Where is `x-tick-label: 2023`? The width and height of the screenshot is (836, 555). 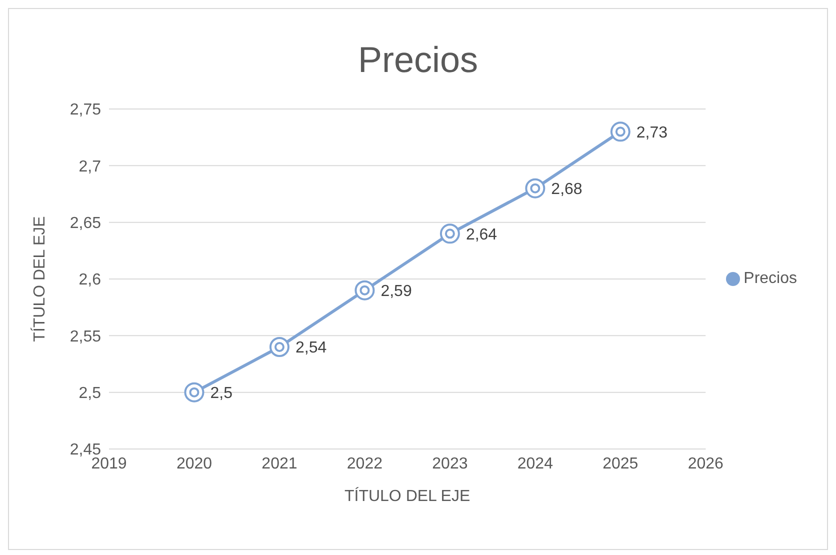
x-tick-label: 2023 is located at coordinates (450, 463).